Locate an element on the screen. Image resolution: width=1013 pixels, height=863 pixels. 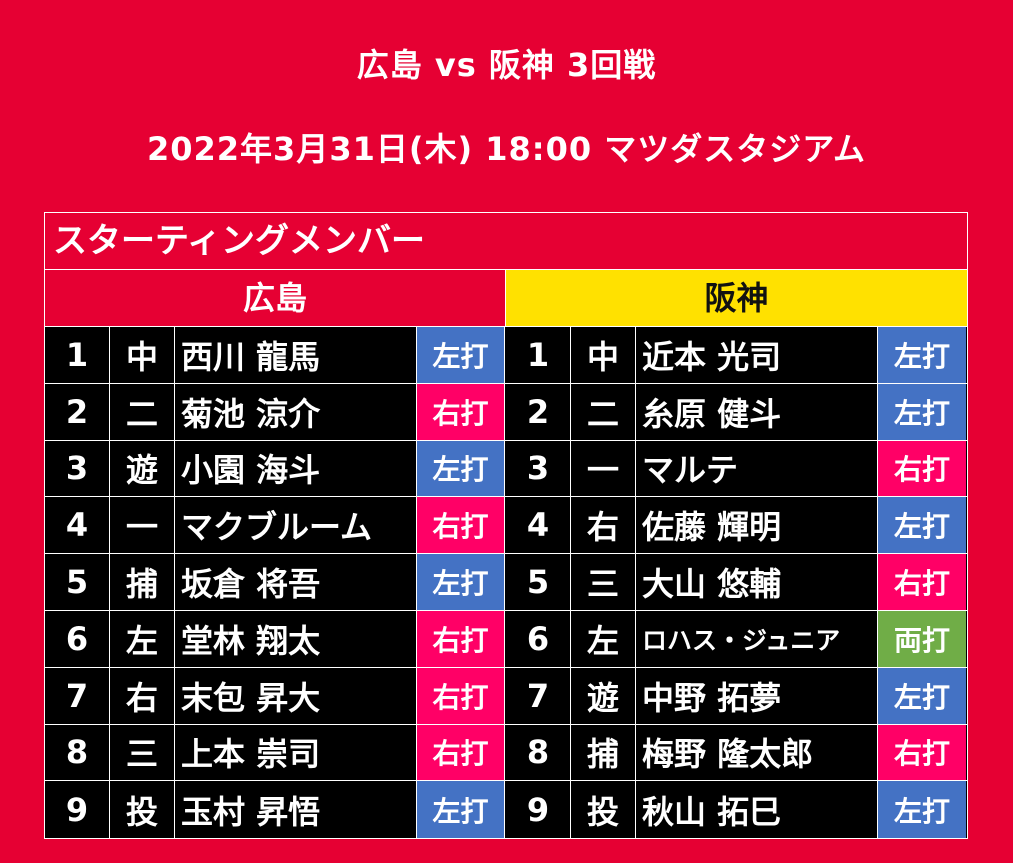
player-name: 末包 昇大 is located at coordinates (296, 695).